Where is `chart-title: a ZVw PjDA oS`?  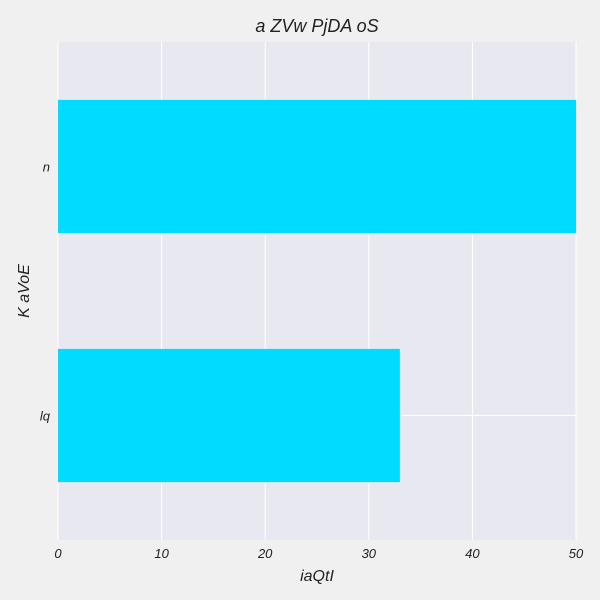 chart-title: a ZVw PjDA oS is located at coordinates (316, 26).